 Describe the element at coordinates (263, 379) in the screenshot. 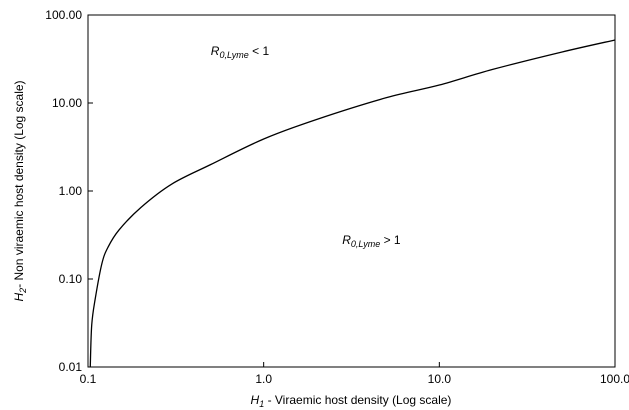

I see `x-tick-label: 1.0` at that location.